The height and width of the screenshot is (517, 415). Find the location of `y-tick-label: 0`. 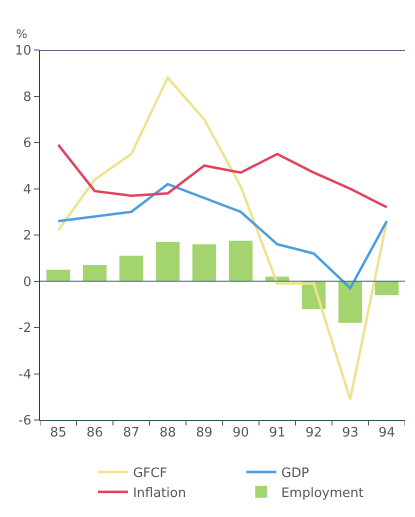

y-tick-label: 0 is located at coordinates (27, 282).